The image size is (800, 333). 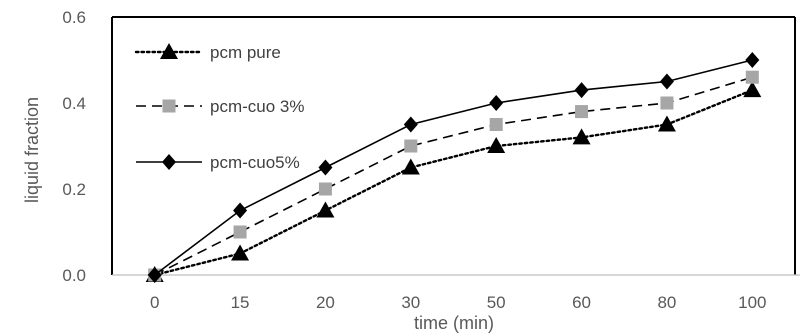 What do you see at coordinates (454, 323) in the screenshot?
I see `x-axis-title: time (min)` at bounding box center [454, 323].